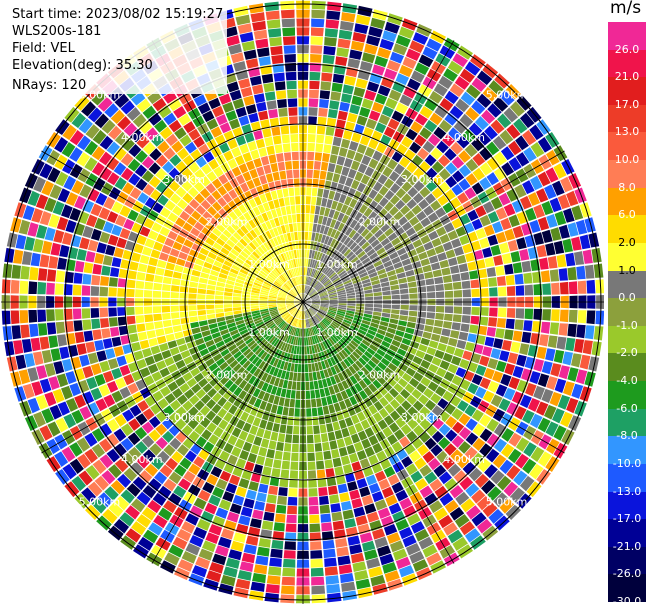  I want to click on colorbar-tick-label: -21.0, so click(627, 546).